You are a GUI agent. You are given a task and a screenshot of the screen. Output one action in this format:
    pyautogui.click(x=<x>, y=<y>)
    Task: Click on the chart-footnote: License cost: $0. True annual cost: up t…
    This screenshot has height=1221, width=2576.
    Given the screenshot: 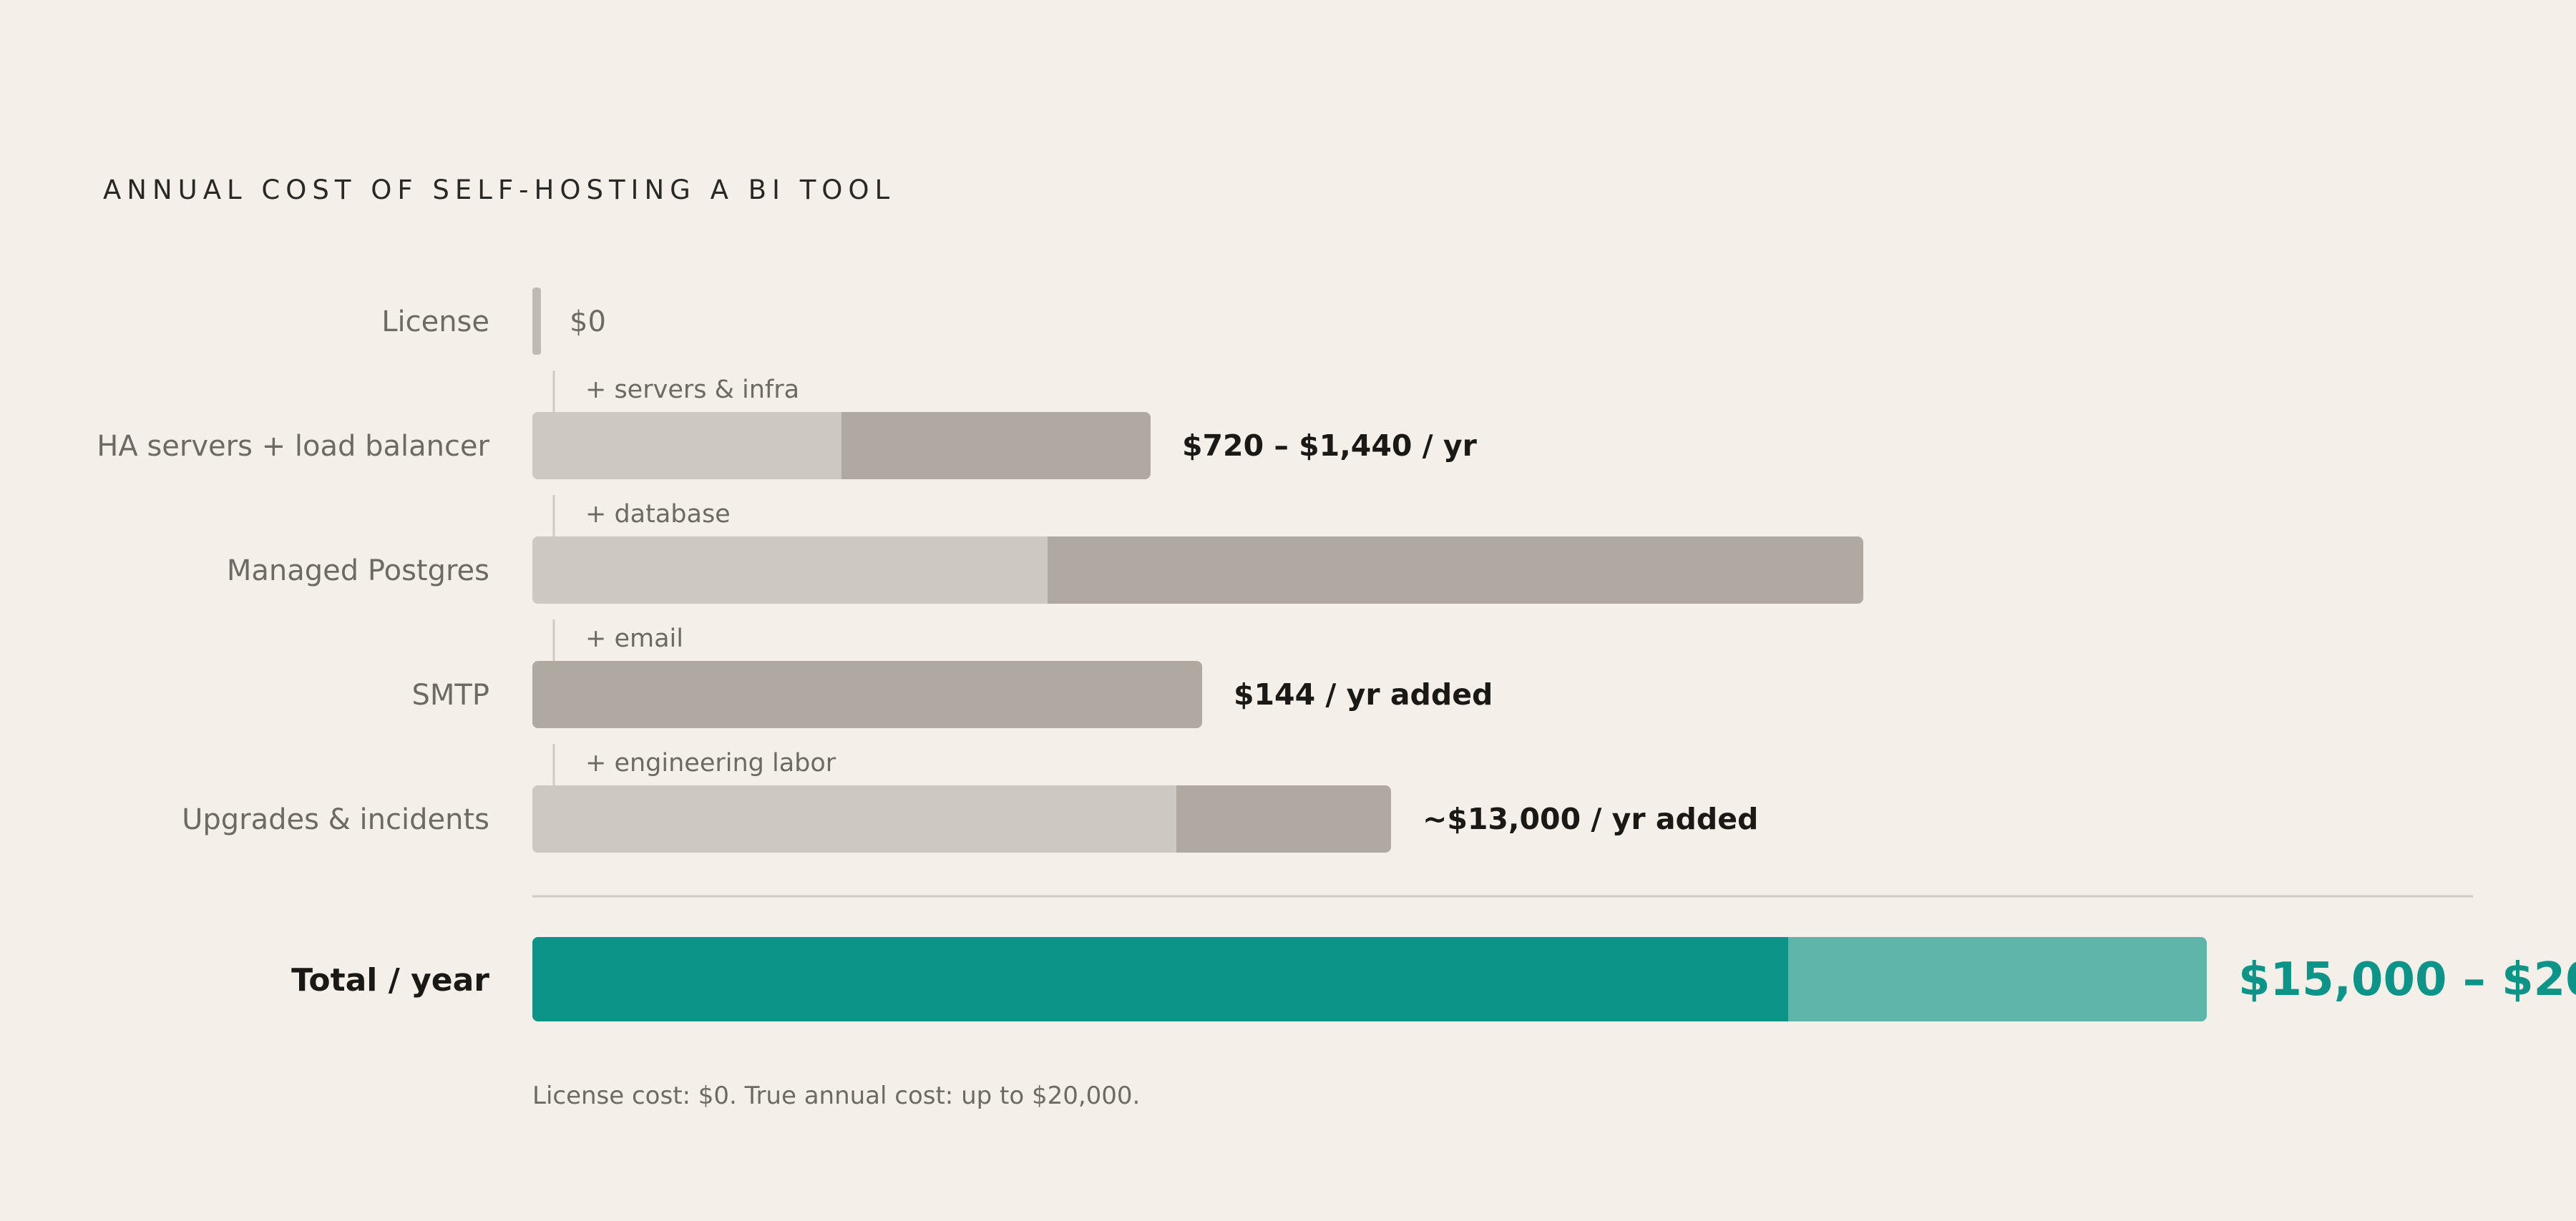 What is the action you would take?
    pyautogui.click(x=836, y=1096)
    